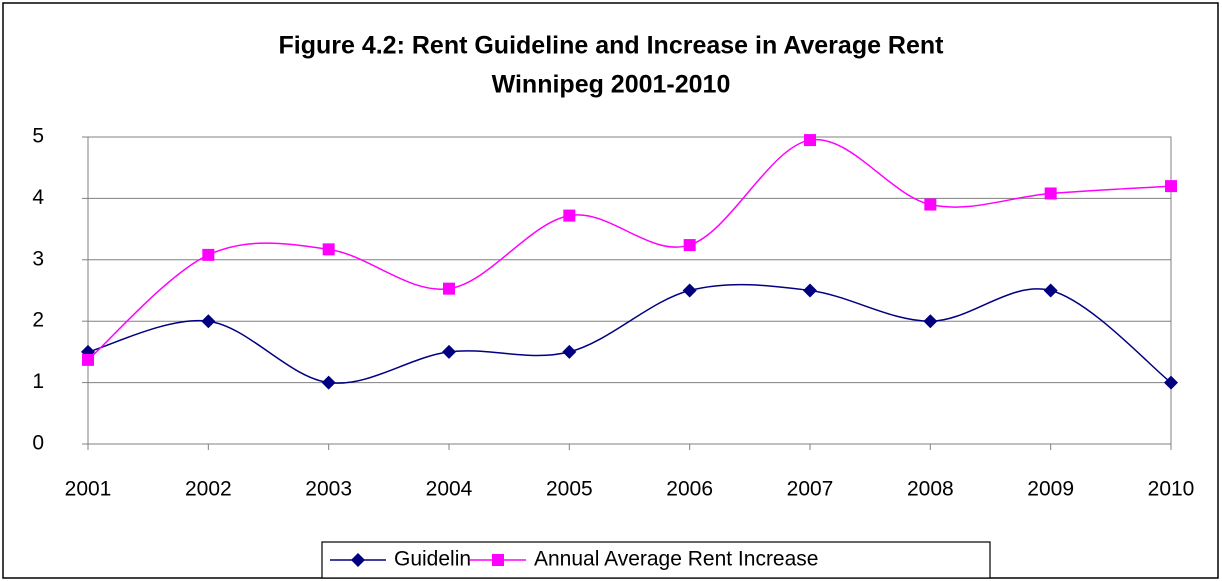 The width and height of the screenshot is (1222, 581). What do you see at coordinates (38, 197) in the screenshot?
I see `y-tick-label: 4` at bounding box center [38, 197].